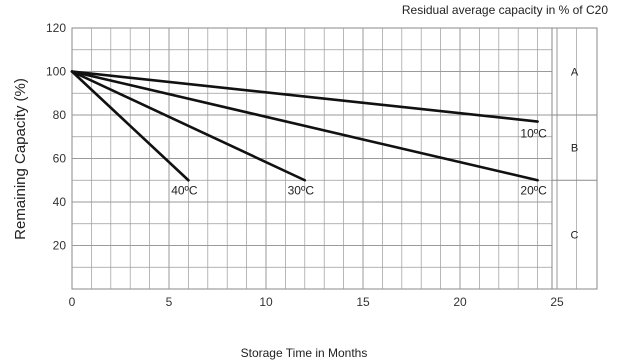 Image resolution: width=617 pixels, height=363 pixels. Describe the element at coordinates (505, 10) in the screenshot. I see `chart-title: Residual average capacity in % of C20` at that location.